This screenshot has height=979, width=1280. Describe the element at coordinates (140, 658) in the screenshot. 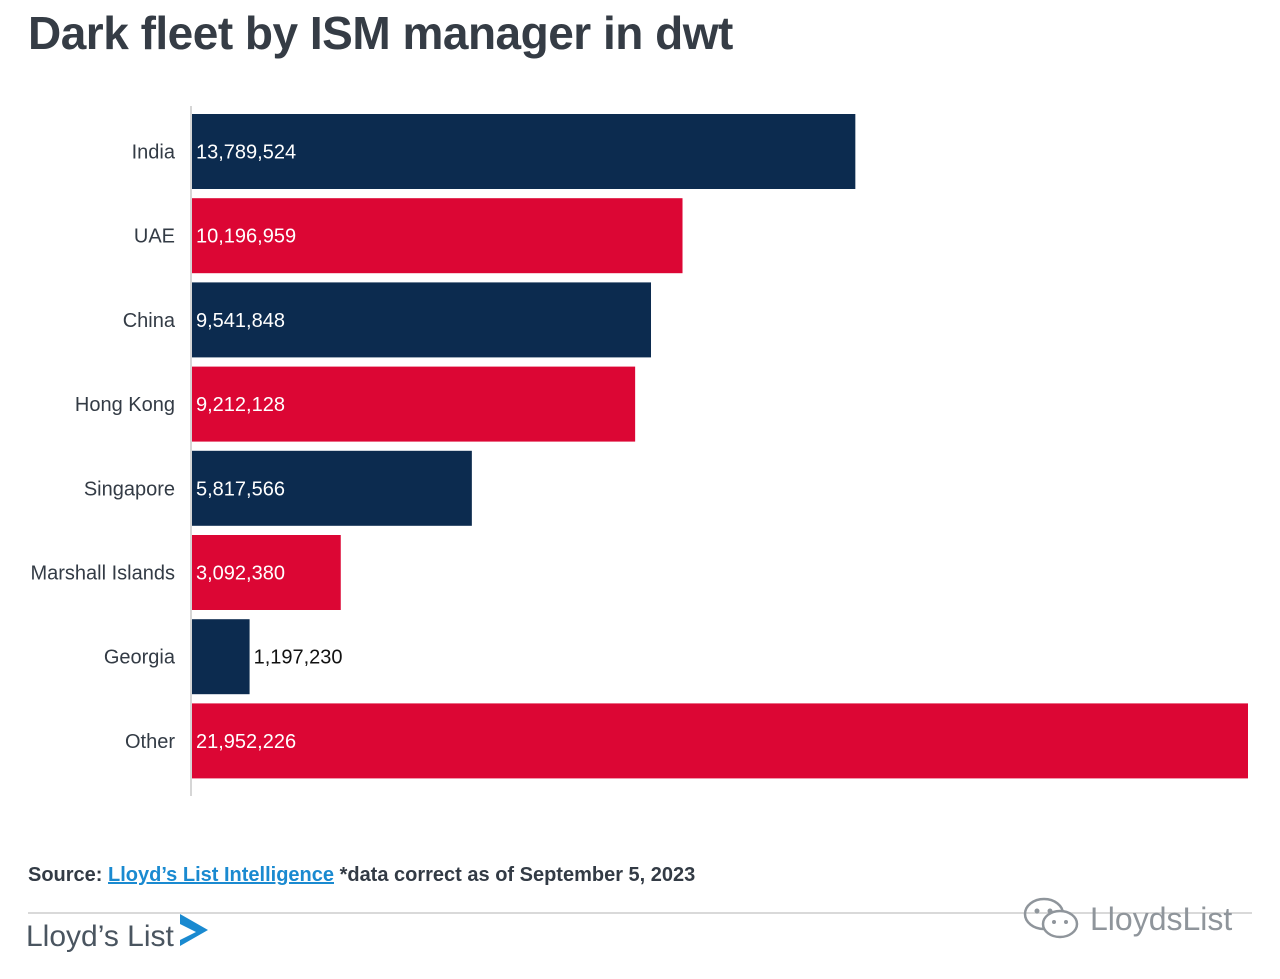

I see `category-label-georgia: Georgia` at that location.